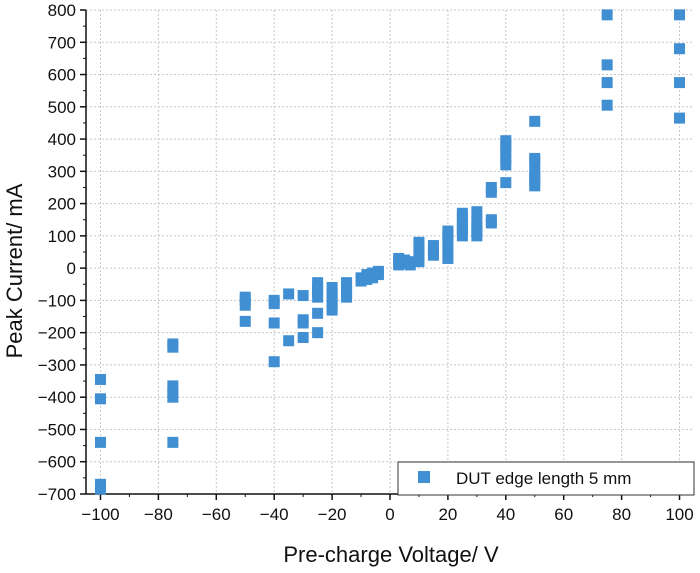 This screenshot has height=573, width=700. What do you see at coordinates (447, 514) in the screenshot?
I see `x-tick-label: 20` at bounding box center [447, 514].